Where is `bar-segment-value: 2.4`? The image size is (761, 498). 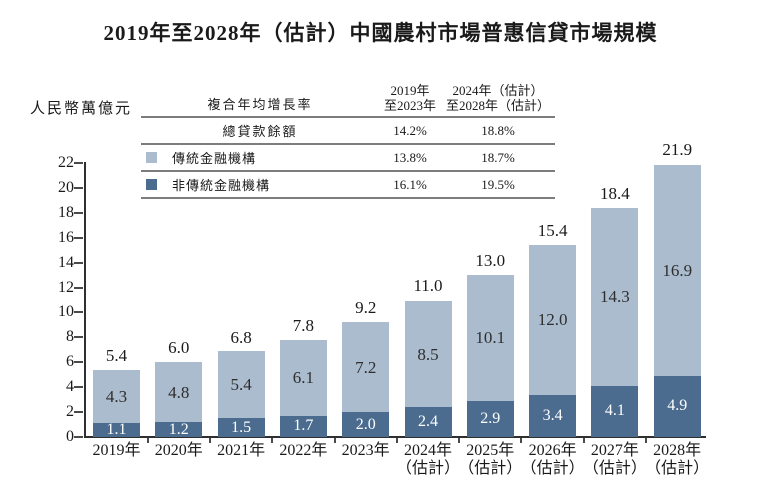
bar-segment-value: 2.4 is located at coordinates (428, 422).